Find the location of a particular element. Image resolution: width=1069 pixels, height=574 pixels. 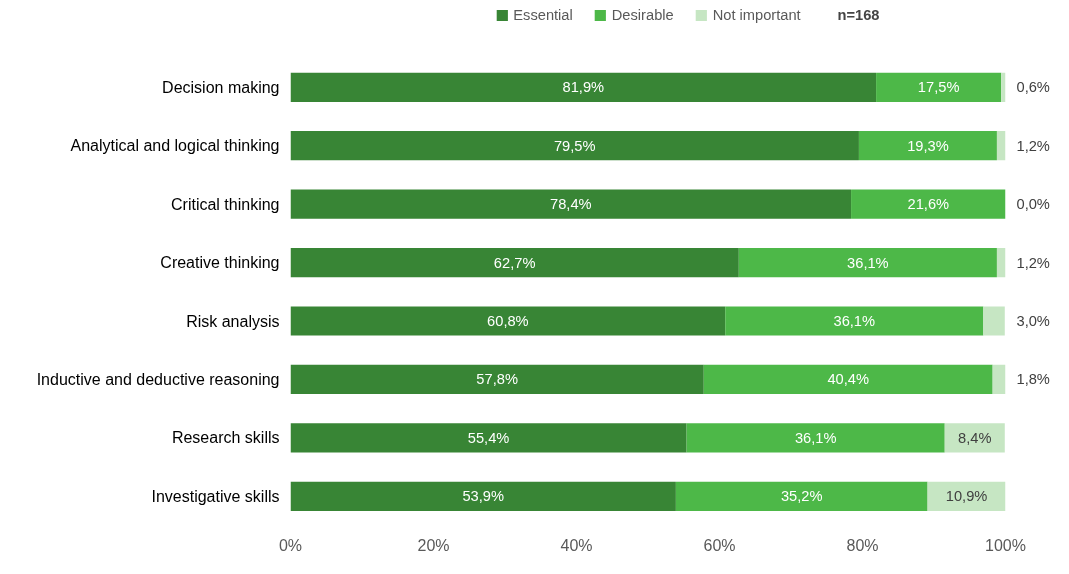

data-label: 57,8% is located at coordinates (497, 379).